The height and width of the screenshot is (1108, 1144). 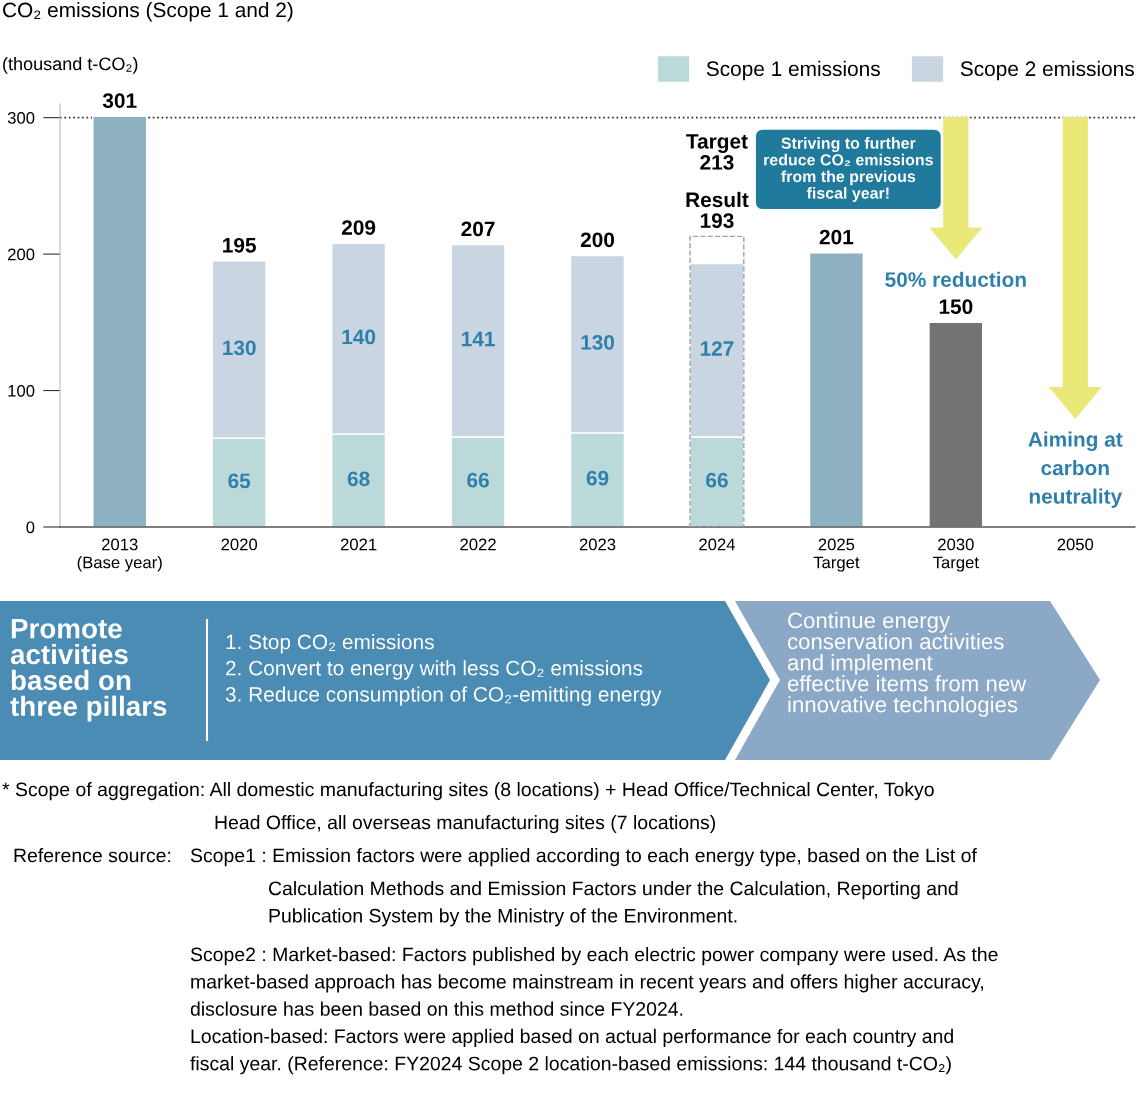 I want to click on text: Reference source:, so click(x=92, y=855).